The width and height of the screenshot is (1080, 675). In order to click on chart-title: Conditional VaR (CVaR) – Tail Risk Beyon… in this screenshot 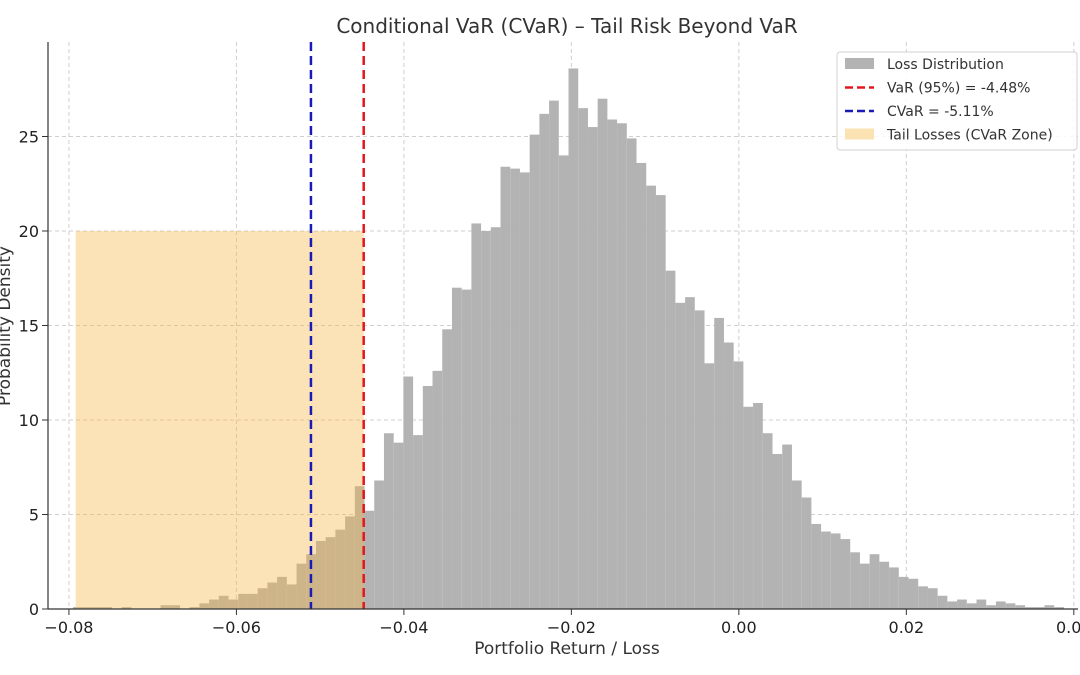, I will do `click(566, 26)`.